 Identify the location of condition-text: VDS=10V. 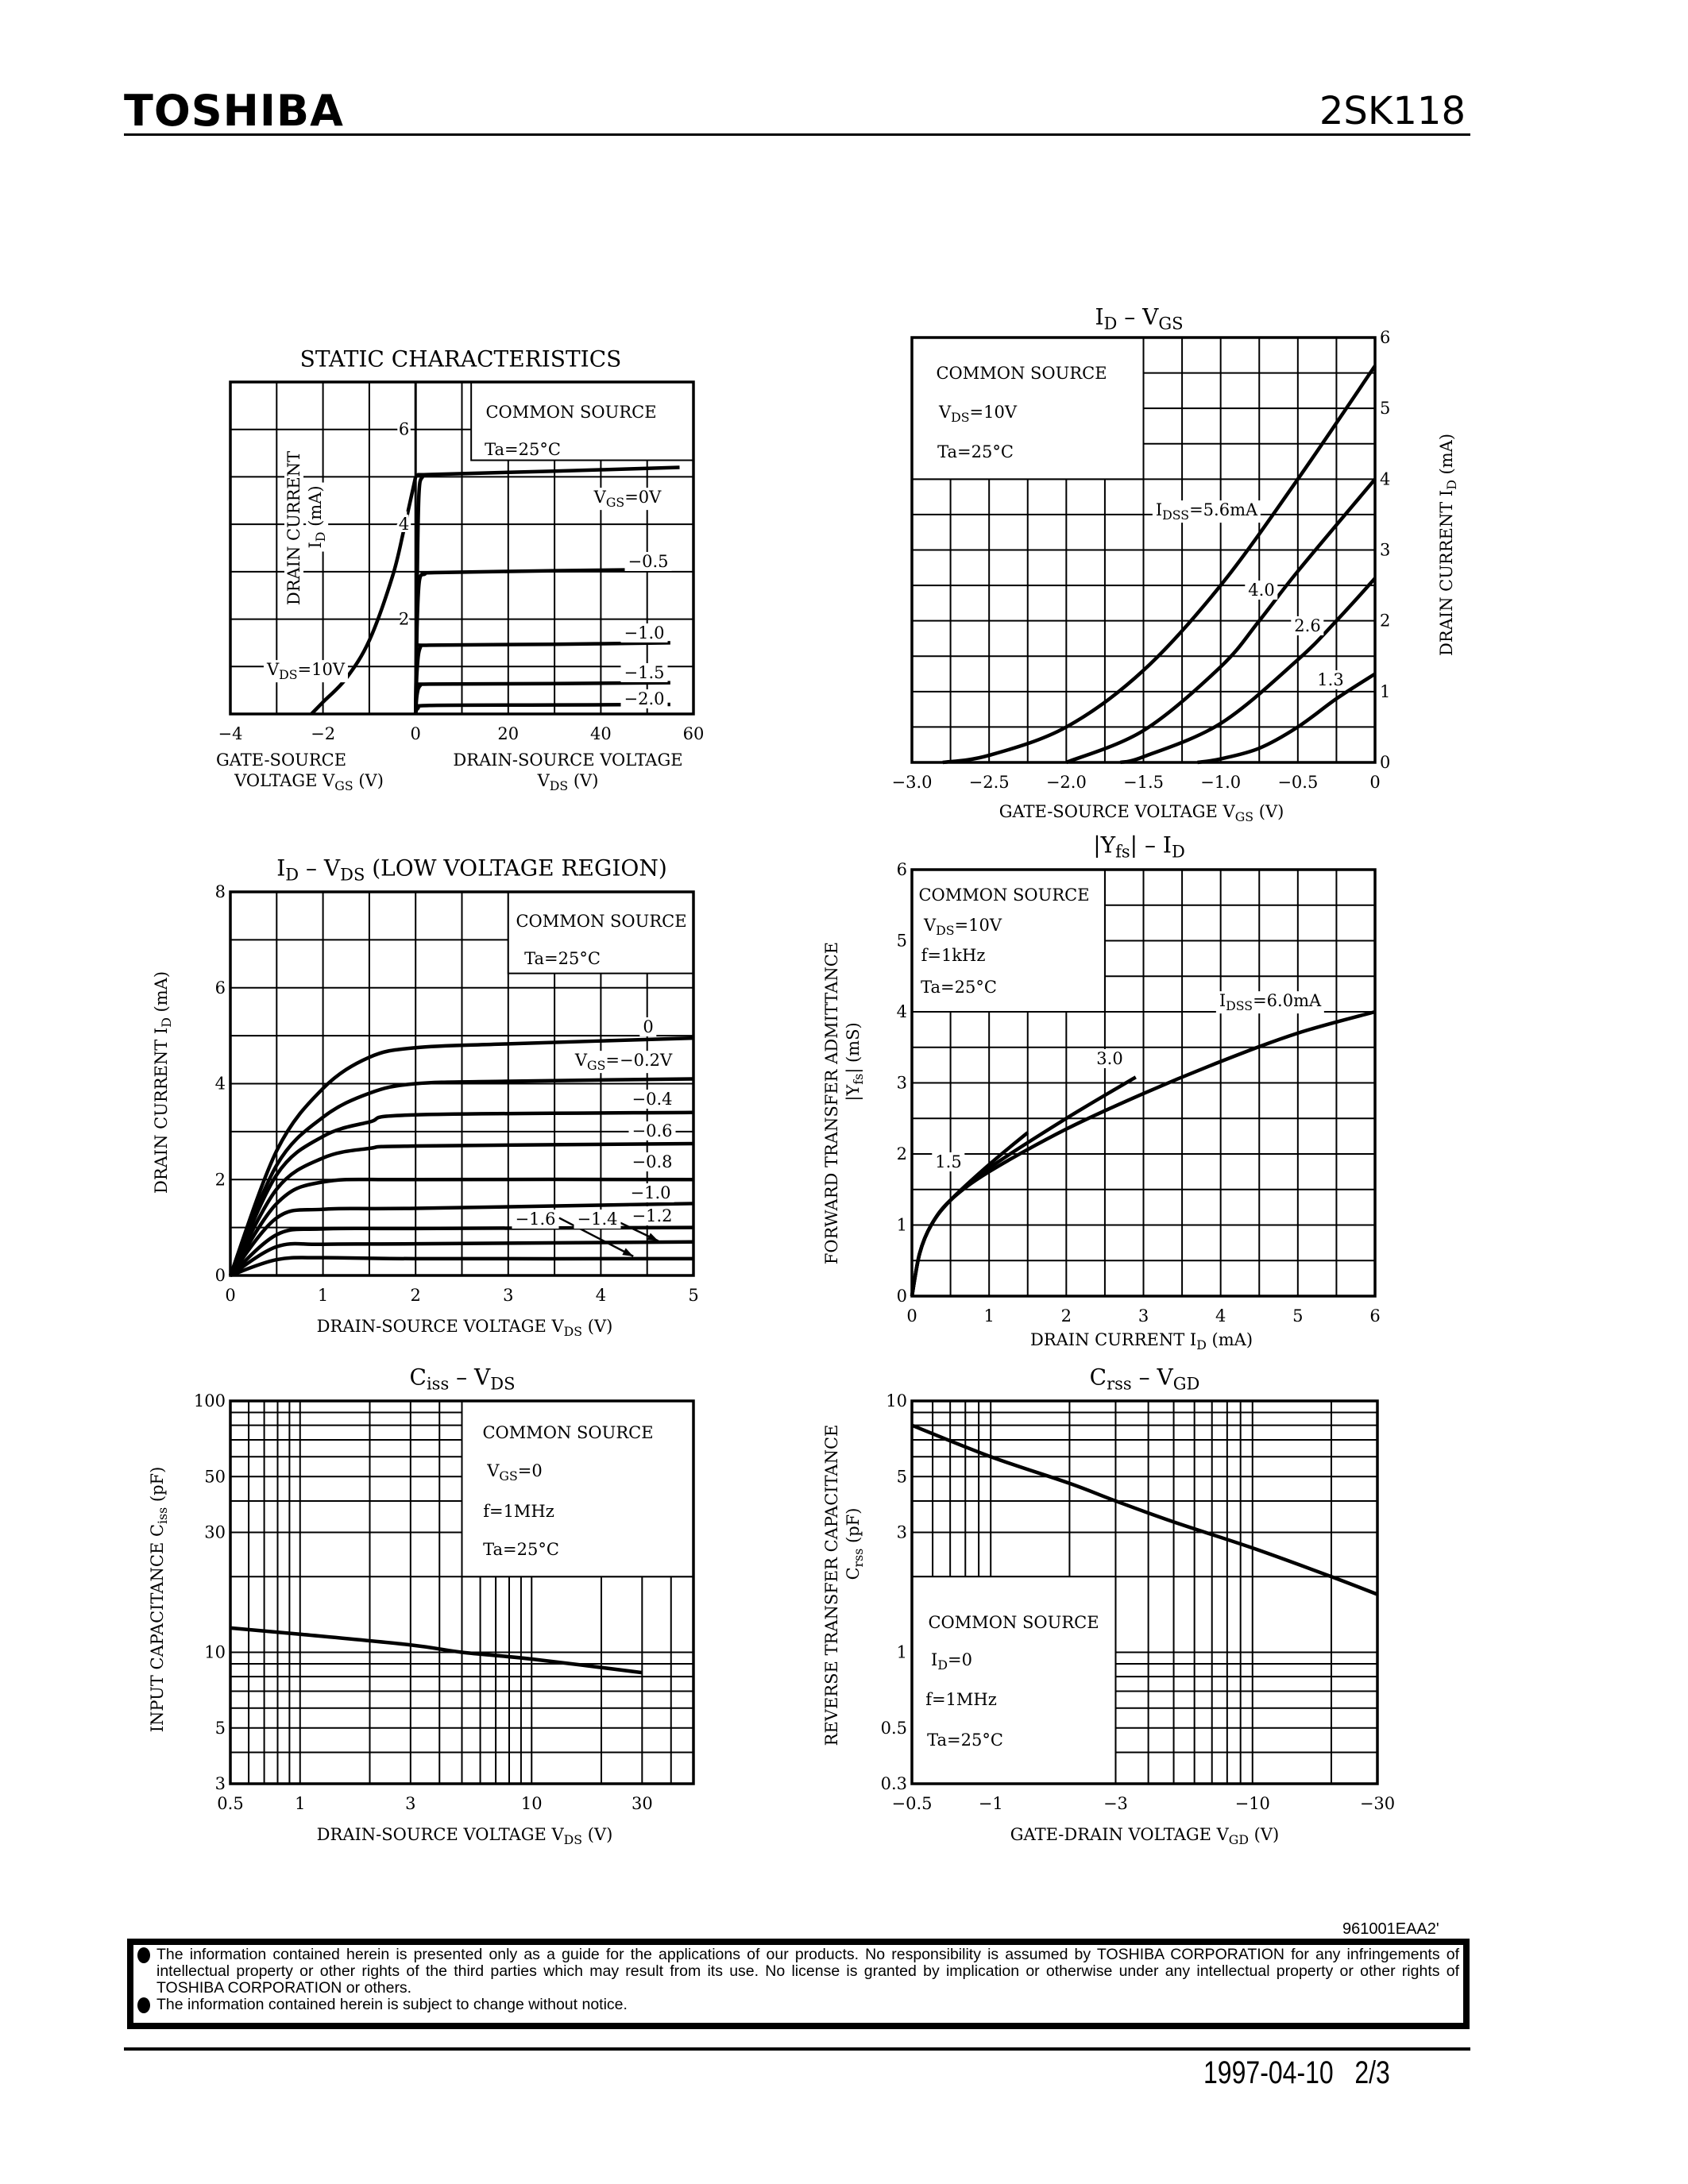
(962, 927).